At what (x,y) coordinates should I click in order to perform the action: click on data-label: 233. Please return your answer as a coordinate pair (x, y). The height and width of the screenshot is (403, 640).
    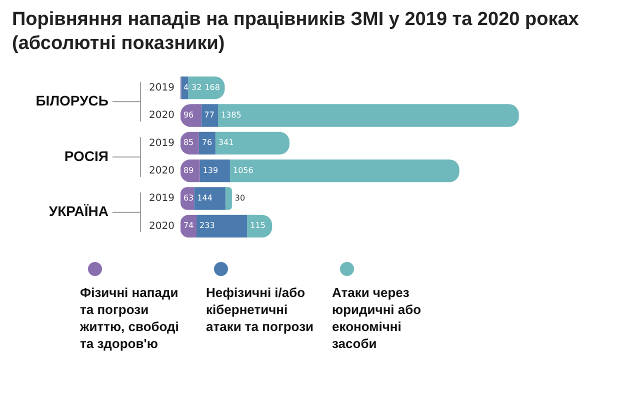
    Looking at the image, I should click on (207, 225).